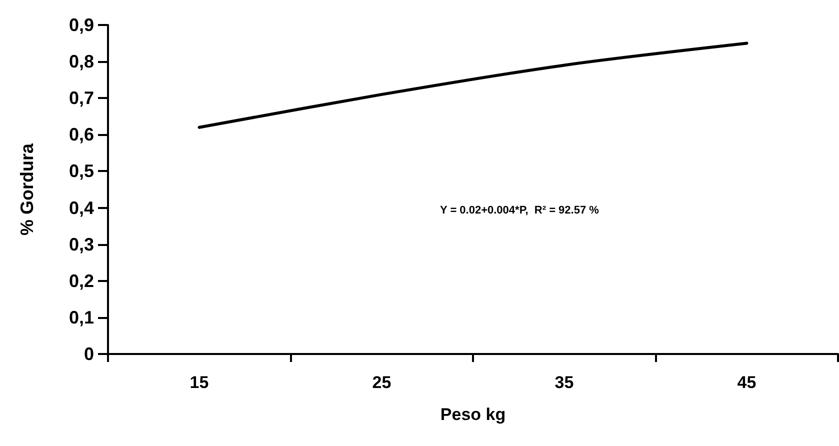 This screenshot has height=446, width=839. I want to click on y-tick-label: 0,7, so click(81, 98).